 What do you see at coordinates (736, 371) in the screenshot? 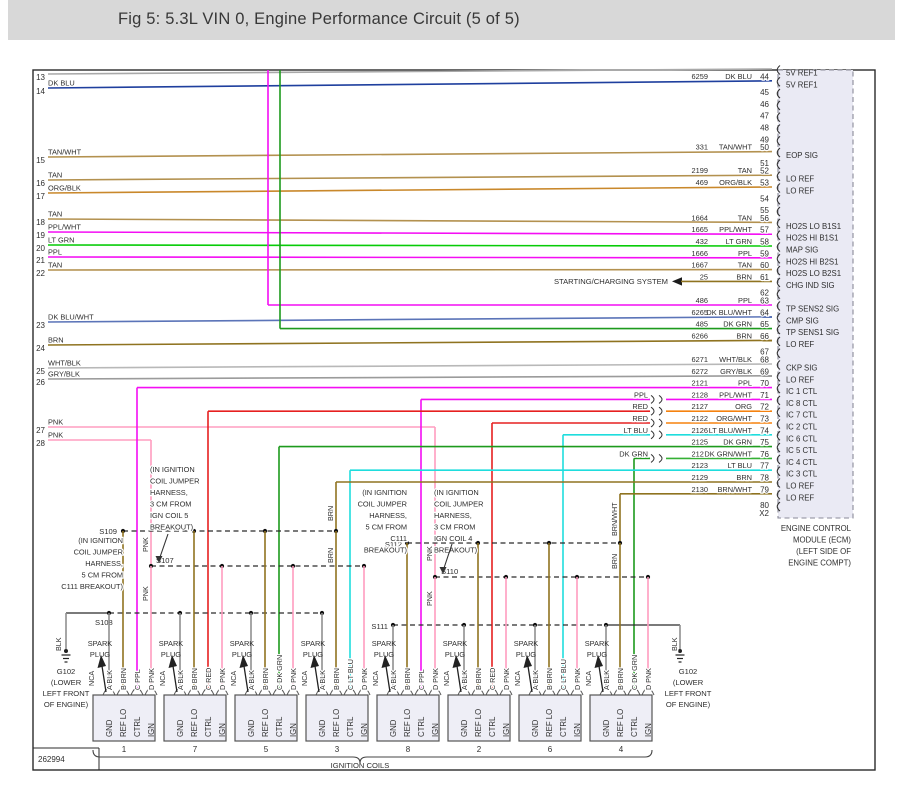
I see `wire-color-label: GRY/BLK` at bounding box center [736, 371].